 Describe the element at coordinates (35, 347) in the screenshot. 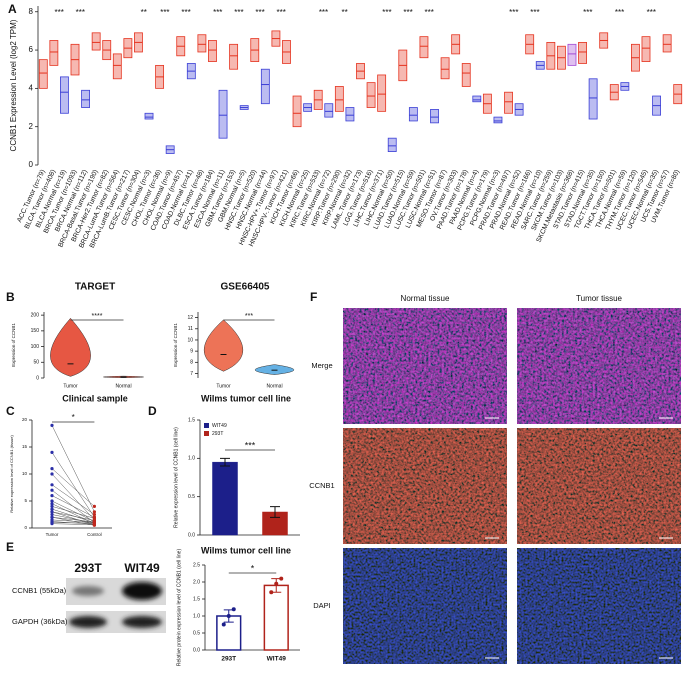

I see `y-tick-label: 100` at that location.